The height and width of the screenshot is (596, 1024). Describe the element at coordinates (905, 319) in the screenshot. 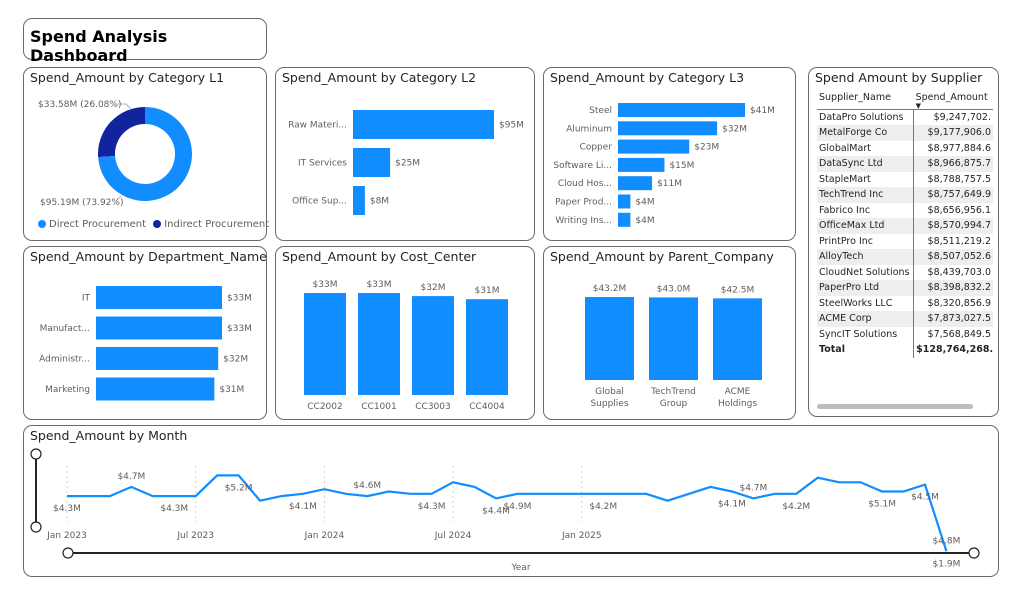

I see `table-row: ACME Corp $7,873,027.5` at that location.